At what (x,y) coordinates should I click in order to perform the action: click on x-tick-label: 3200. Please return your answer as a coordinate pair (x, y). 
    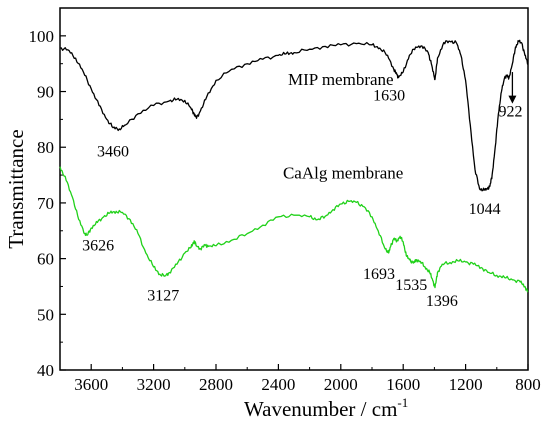
    Looking at the image, I should click on (154, 384).